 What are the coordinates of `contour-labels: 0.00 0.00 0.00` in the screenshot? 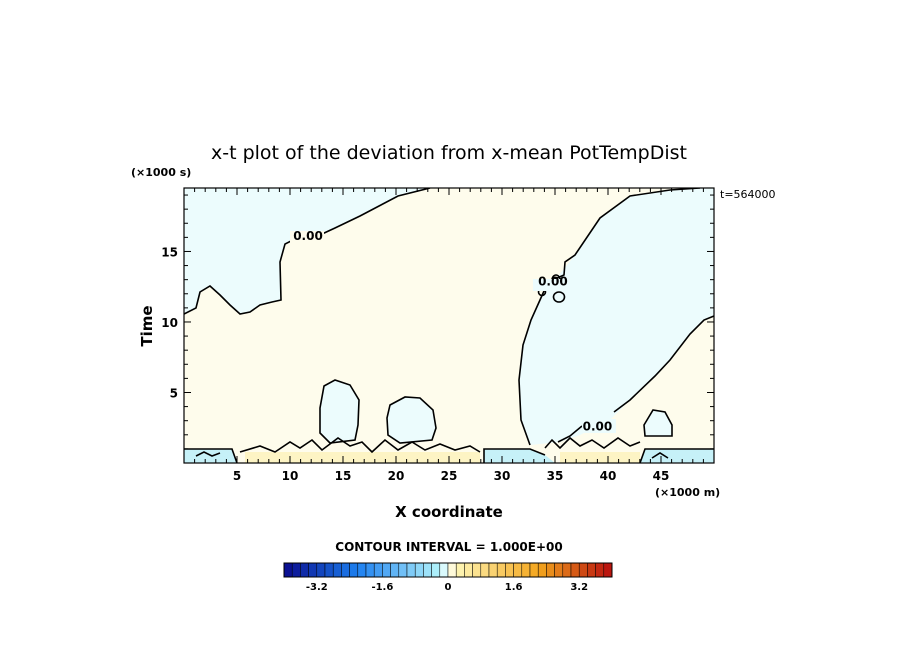 It's located at (452, 331).